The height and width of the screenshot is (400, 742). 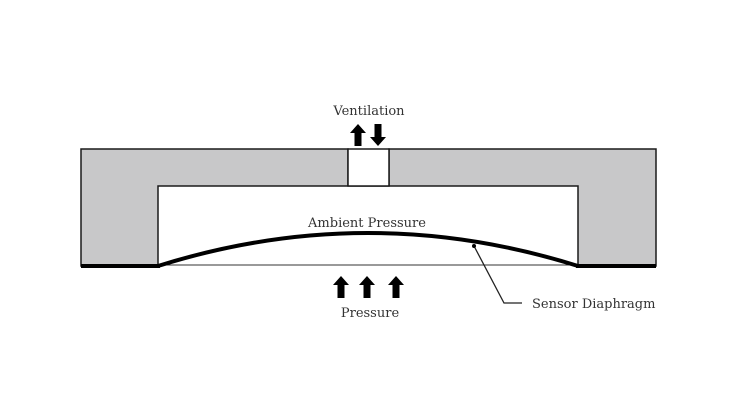 What do you see at coordinates (368, 111) in the screenshot?
I see `ventilation-label: Ventilation` at bounding box center [368, 111].